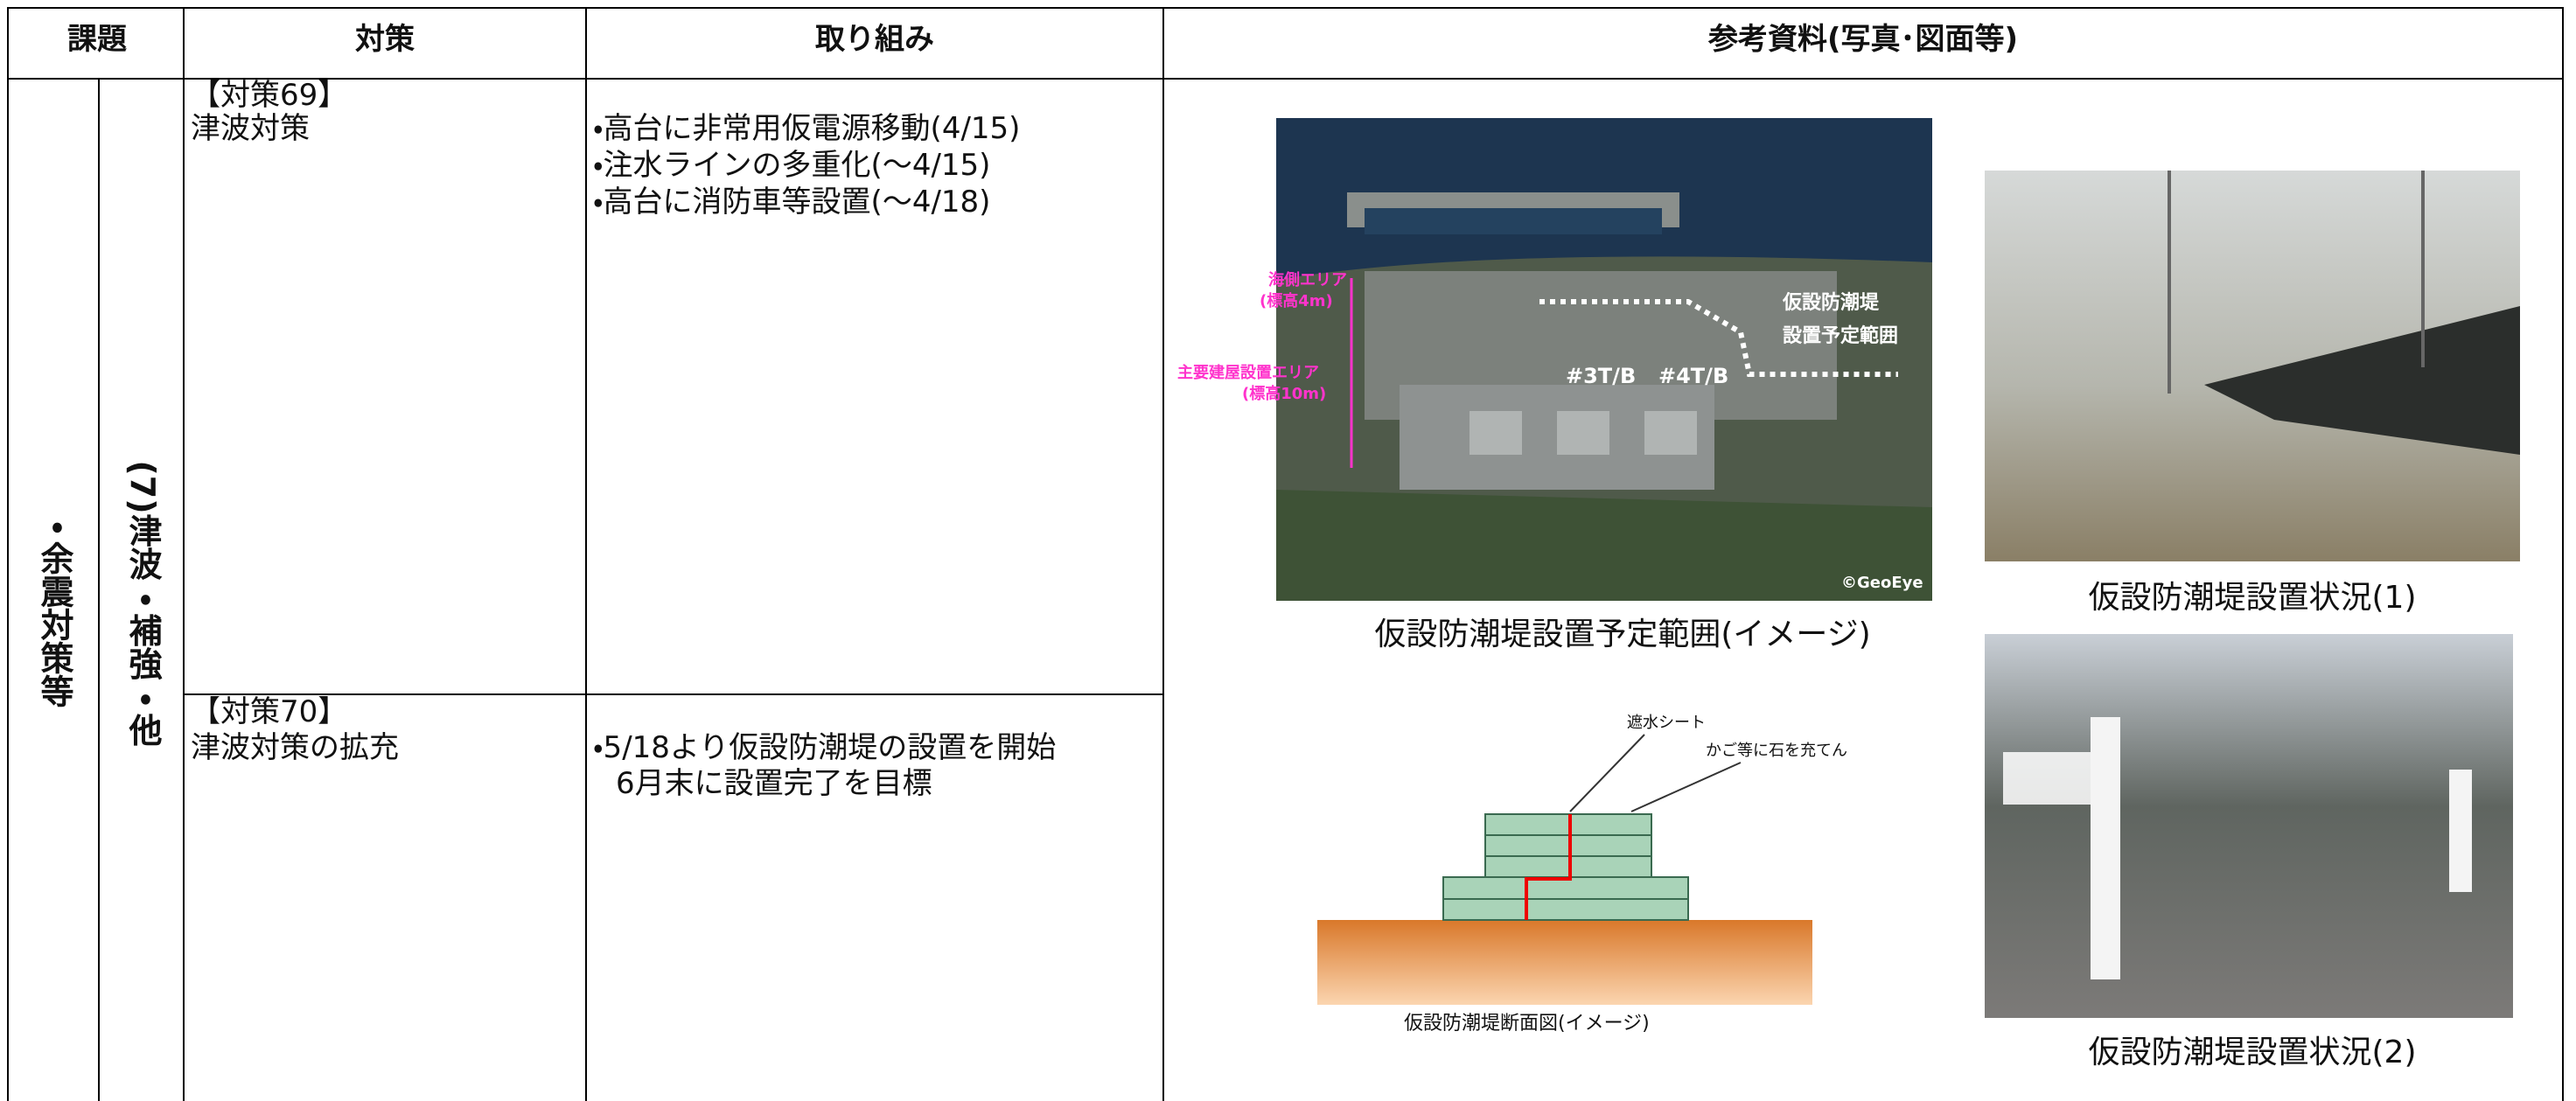  Describe the element at coordinates (295, 747) in the screenshot. I see `measure: 津波対策の拡充` at that location.